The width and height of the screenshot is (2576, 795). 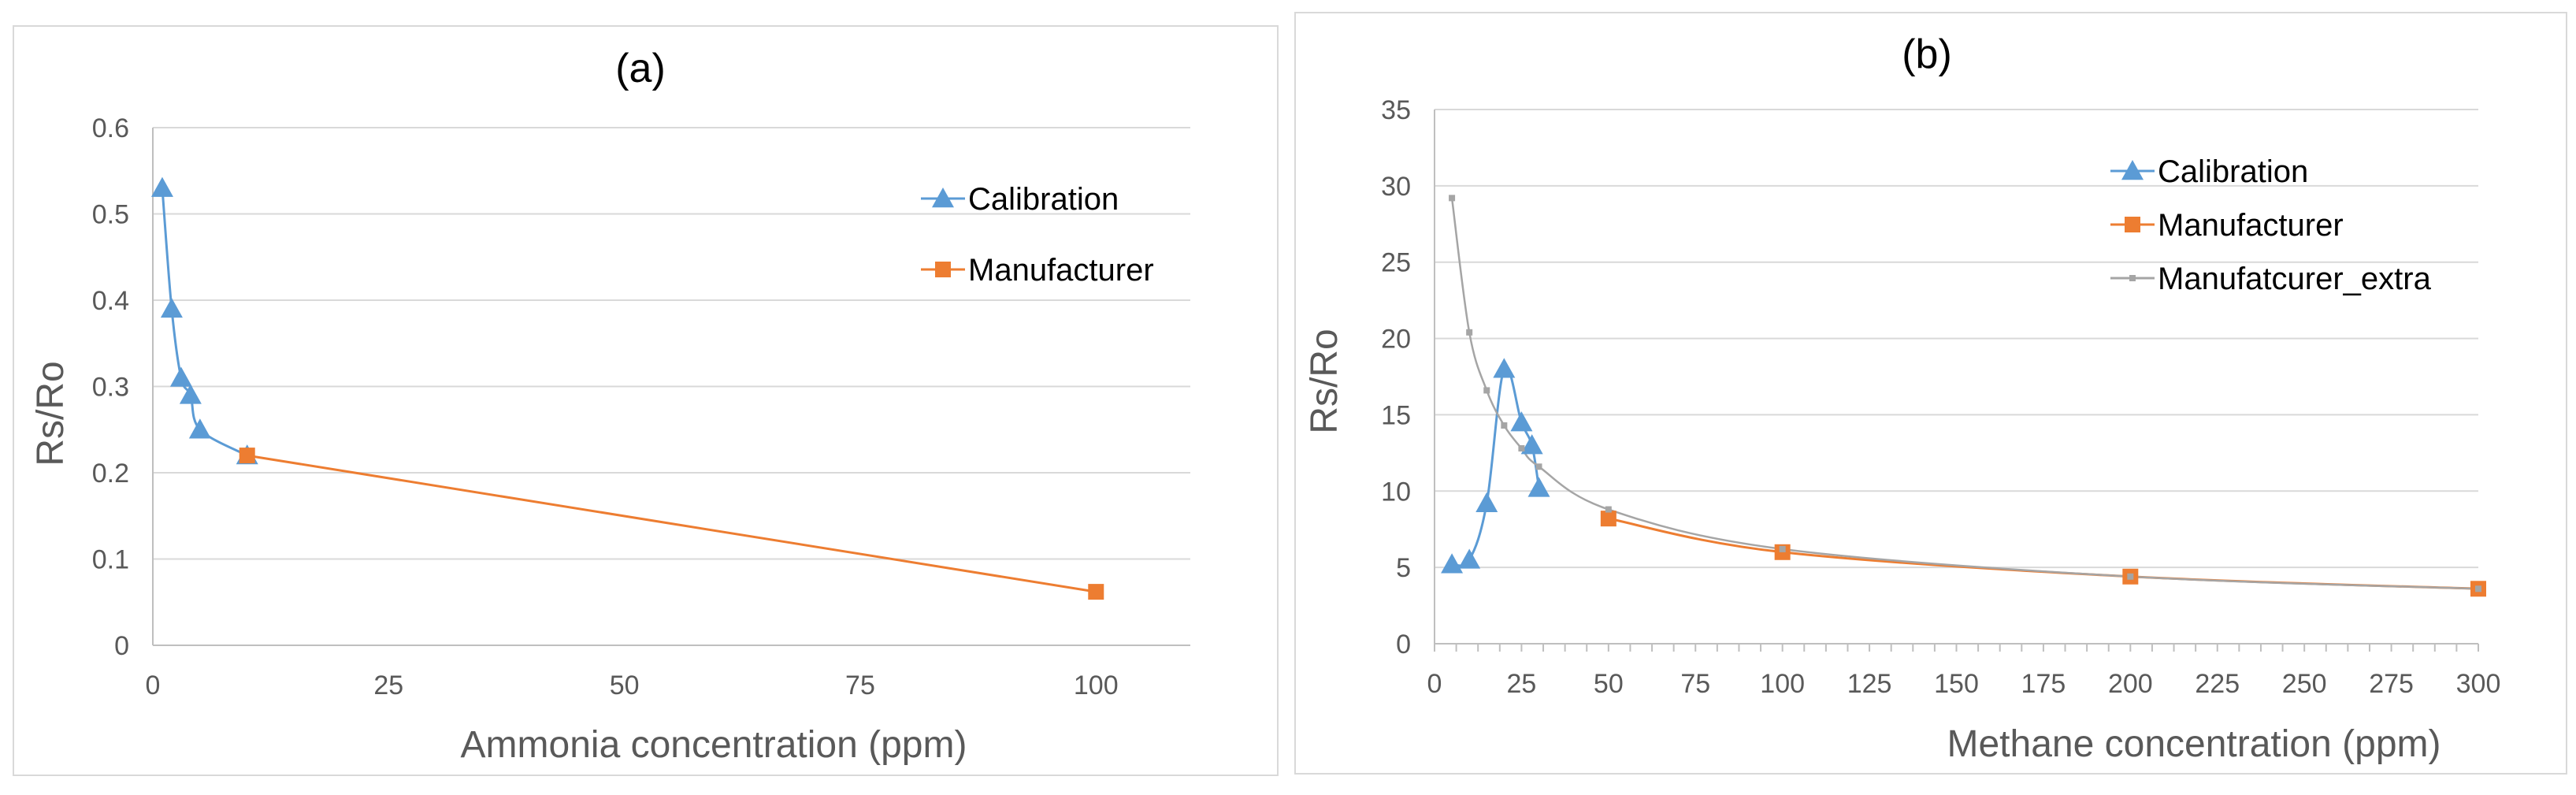 I want to click on y-tick-label: 10, so click(x=1396, y=492).